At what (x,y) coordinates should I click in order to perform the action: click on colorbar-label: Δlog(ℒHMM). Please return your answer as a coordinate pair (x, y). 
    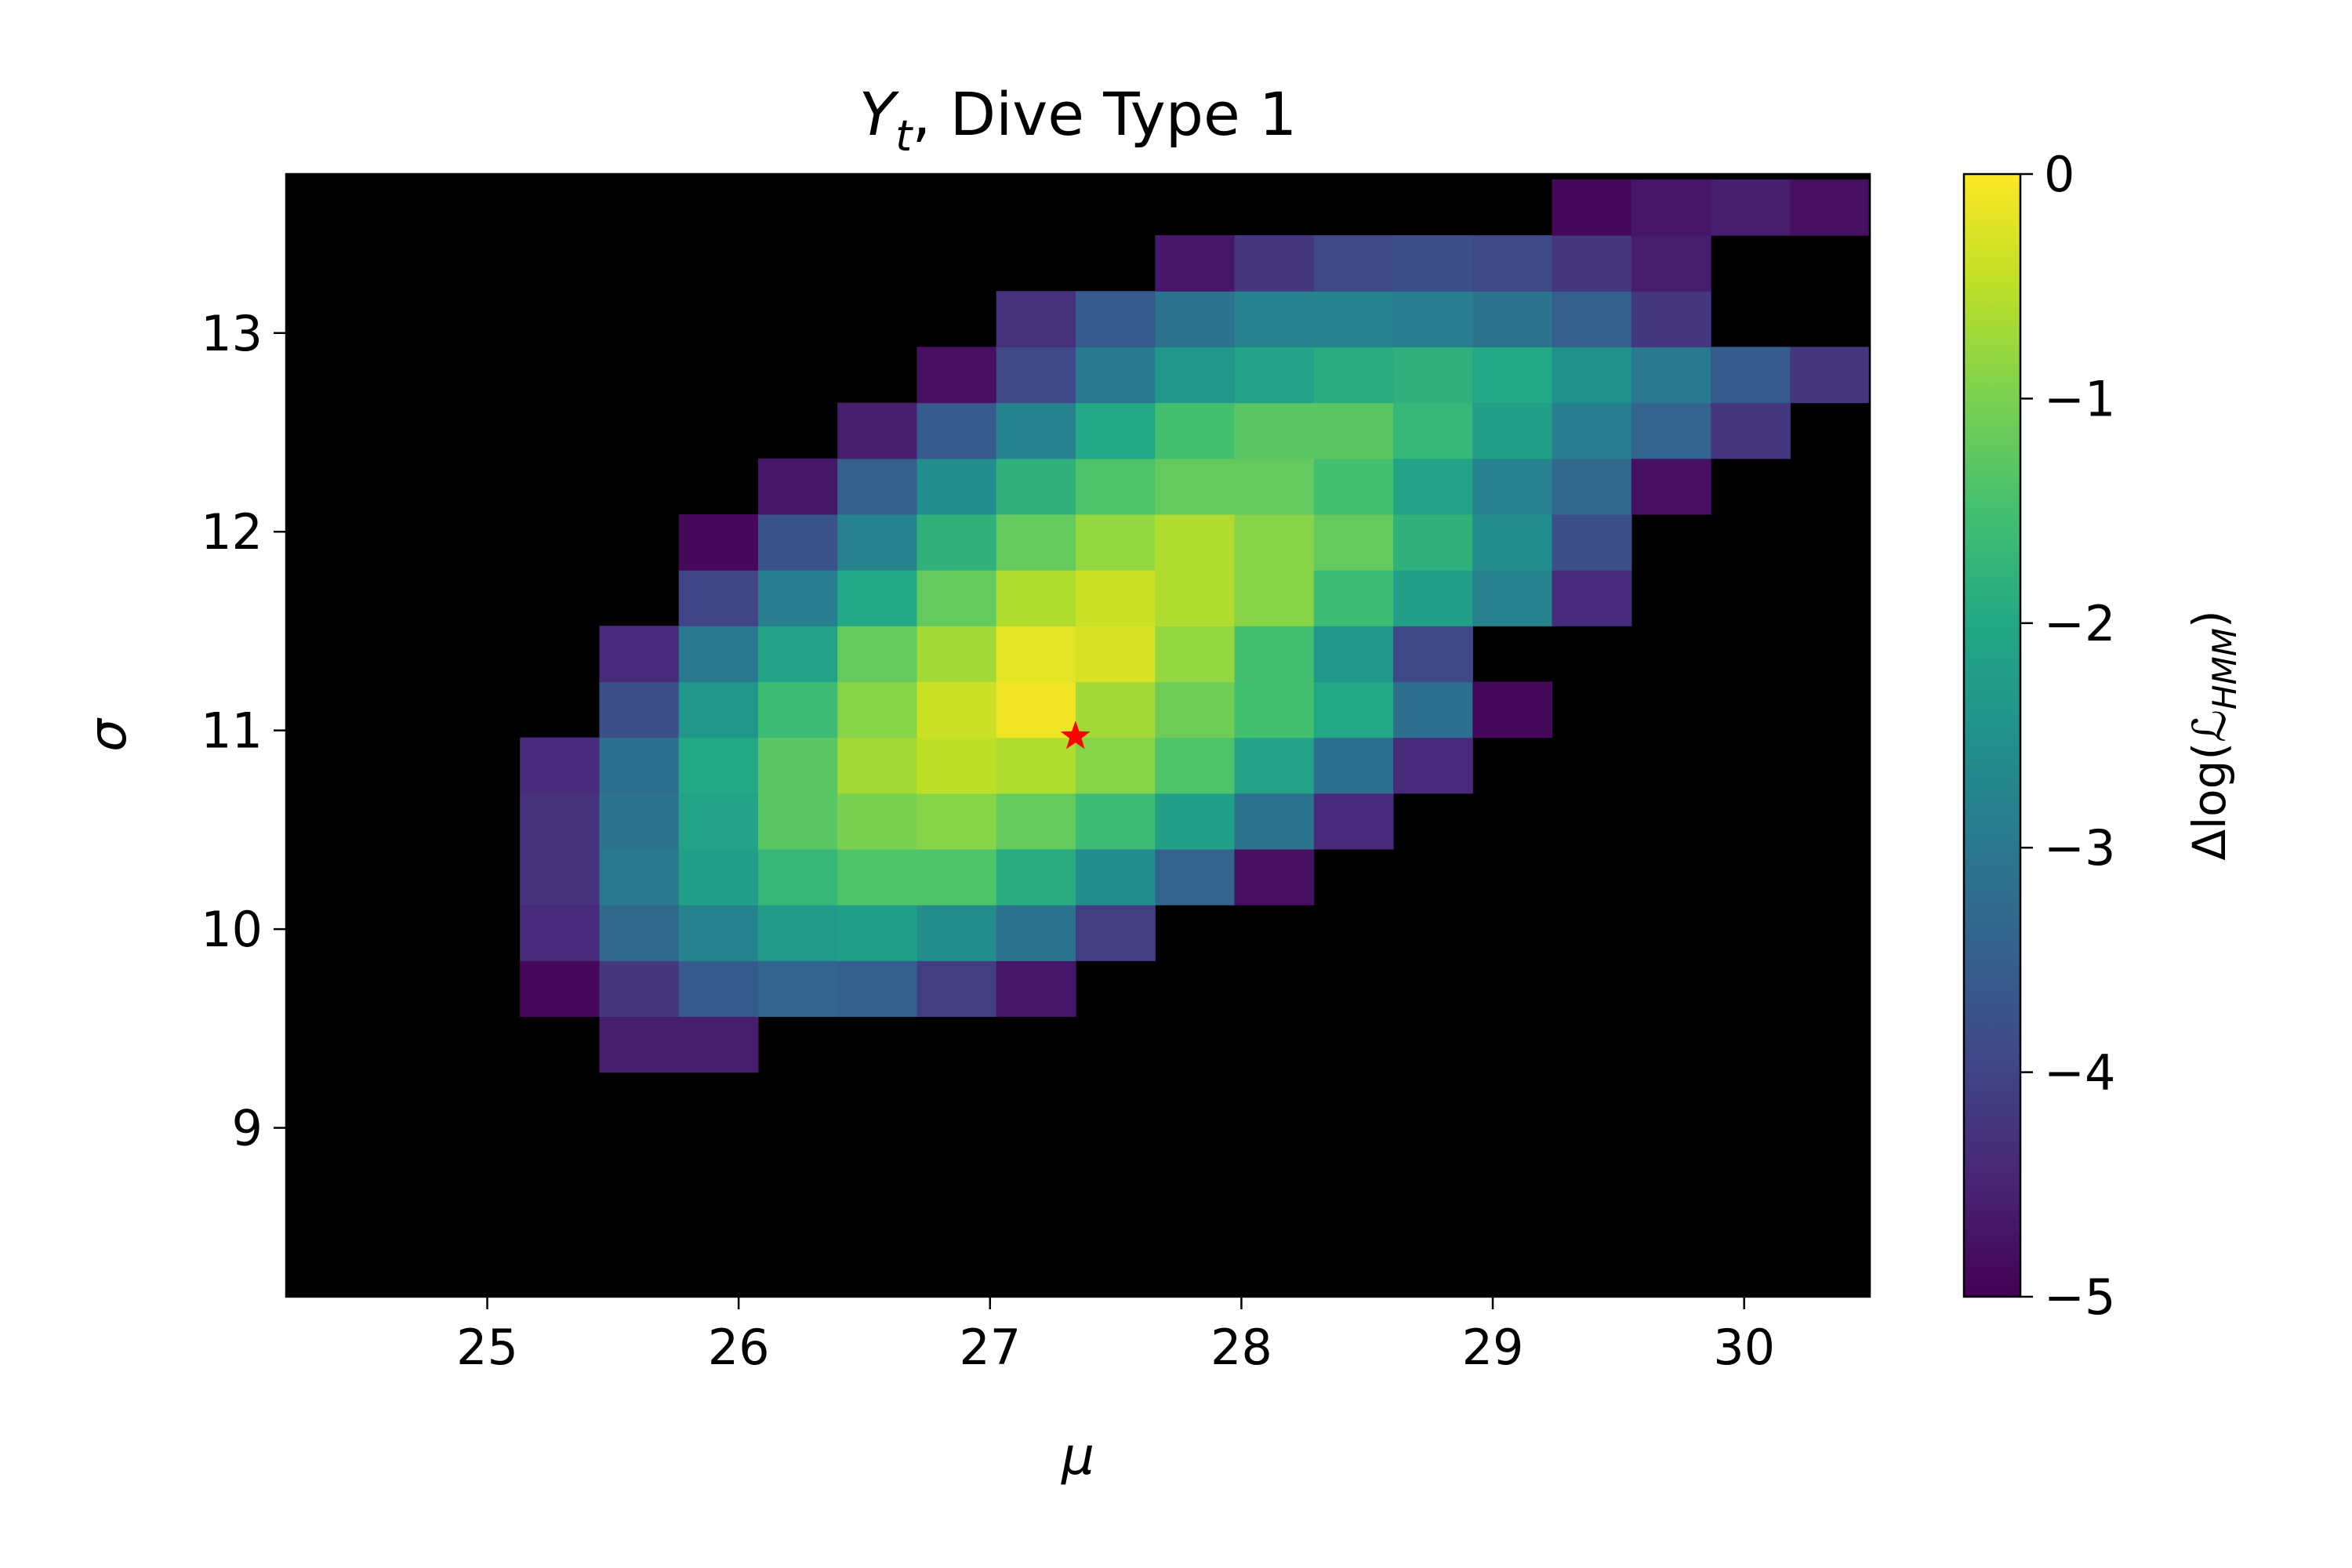
    Looking at the image, I should click on (2213, 735).